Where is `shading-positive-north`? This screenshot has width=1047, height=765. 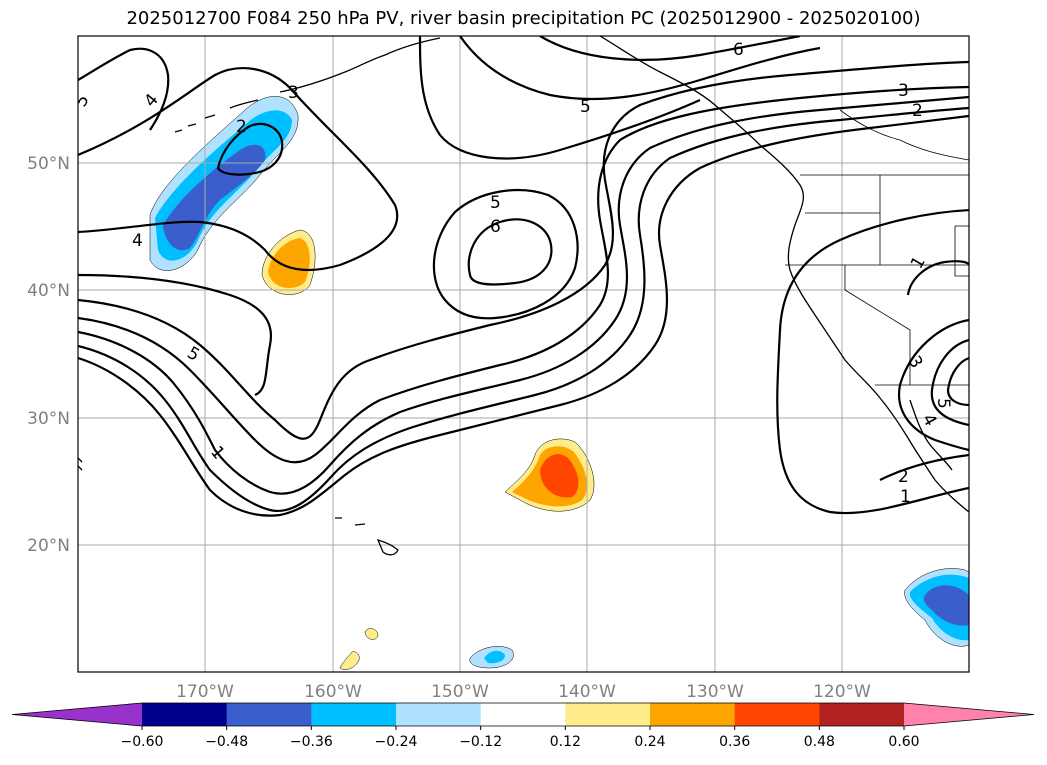 shading-positive-north is located at coordinates (288, 262).